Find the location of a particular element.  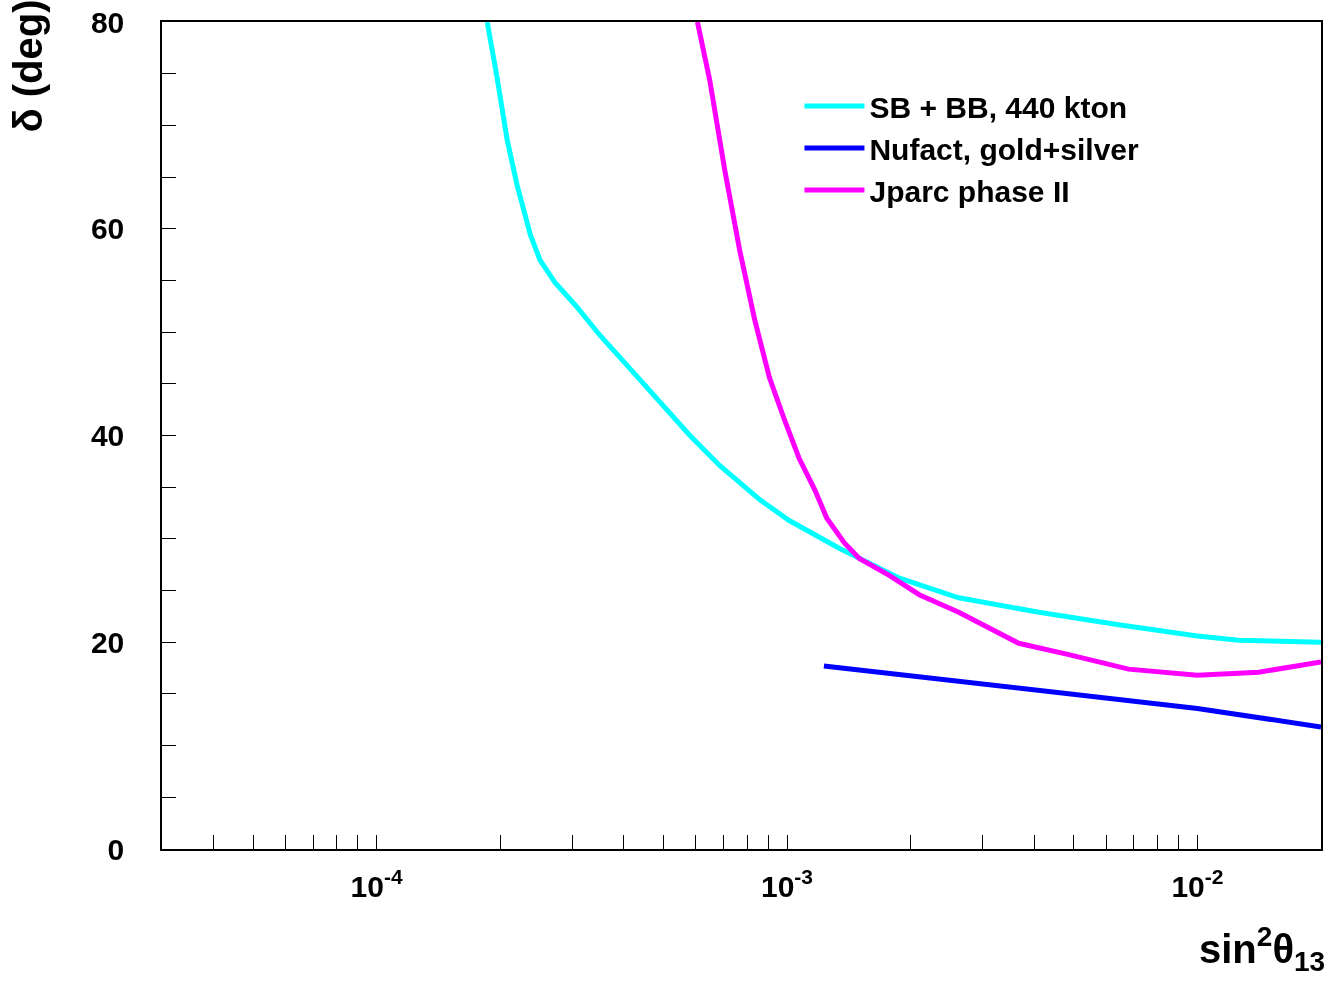

x-tick-label: 10$^{-2}$ is located at coordinates (1197, 884).